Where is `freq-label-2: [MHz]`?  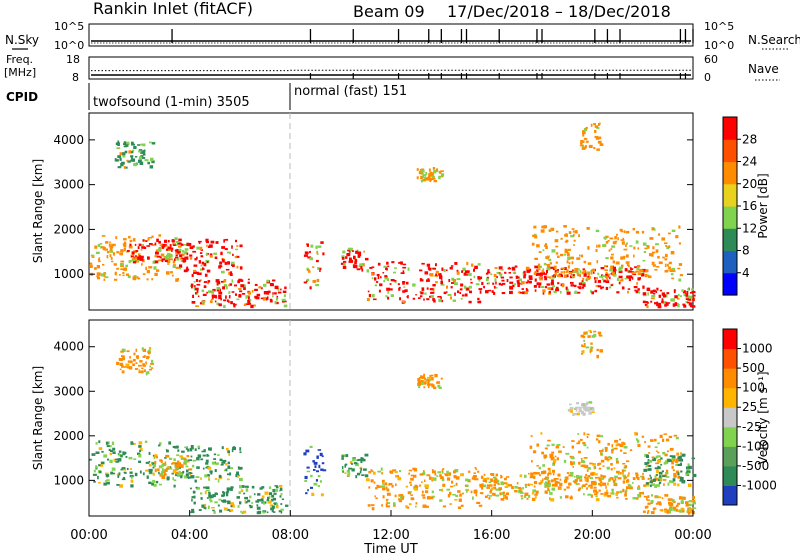
freq-label-2: [MHz] is located at coordinates (20, 72).